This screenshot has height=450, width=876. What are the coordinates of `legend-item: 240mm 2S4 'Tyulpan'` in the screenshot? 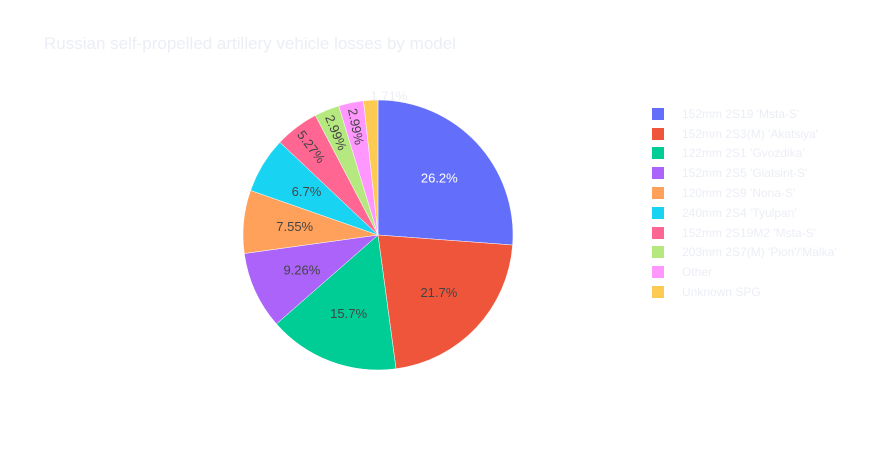 It's located at (744, 213).